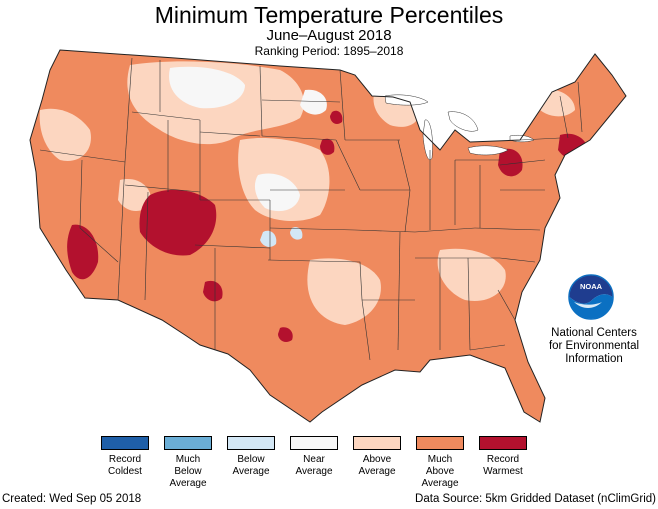 This screenshot has width=658, height=509. What do you see at coordinates (503, 465) in the screenshot?
I see `legend-label: Record Warmest` at bounding box center [503, 465].